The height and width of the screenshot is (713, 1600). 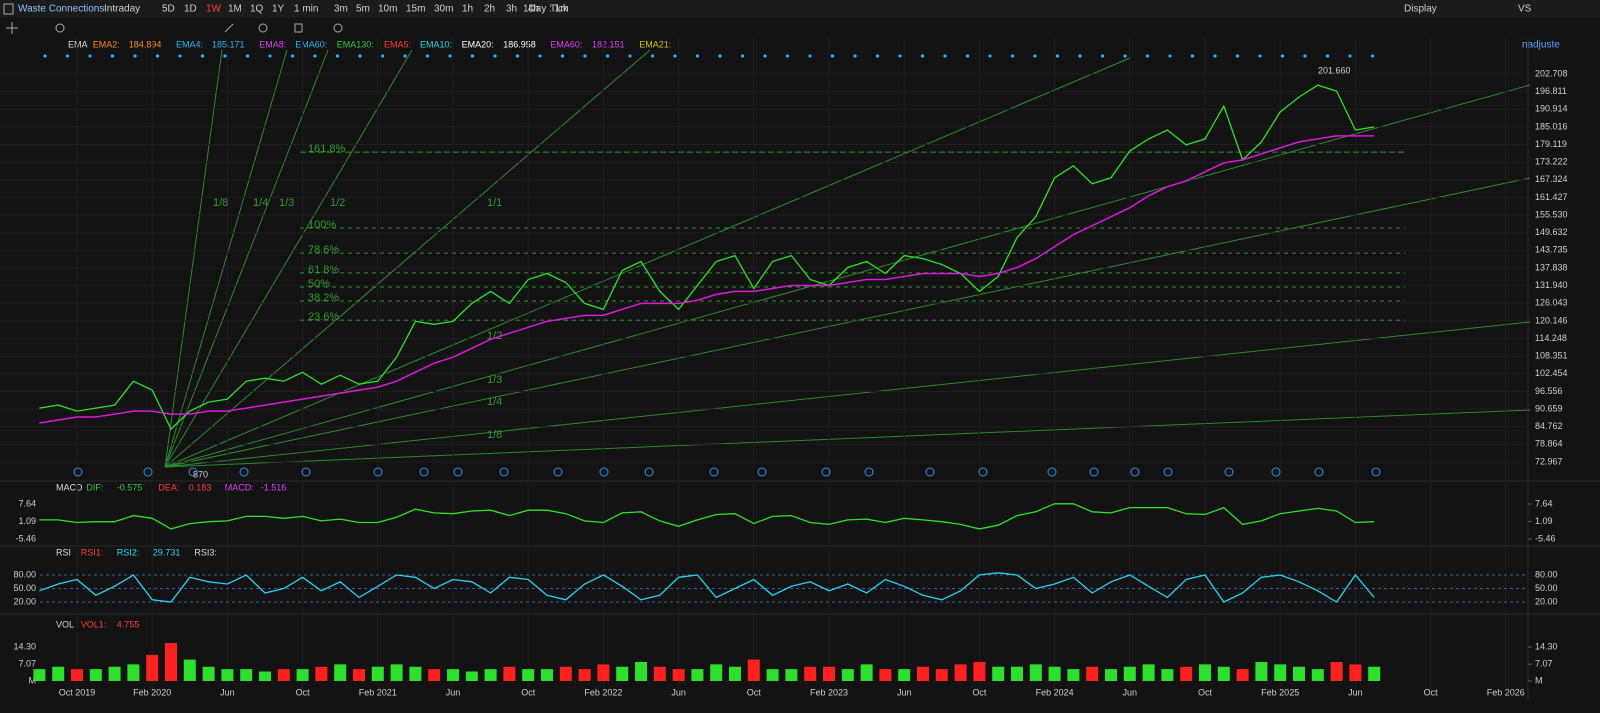 What do you see at coordinates (1420, 9) in the screenshot?
I see `display-button: Display` at bounding box center [1420, 9].